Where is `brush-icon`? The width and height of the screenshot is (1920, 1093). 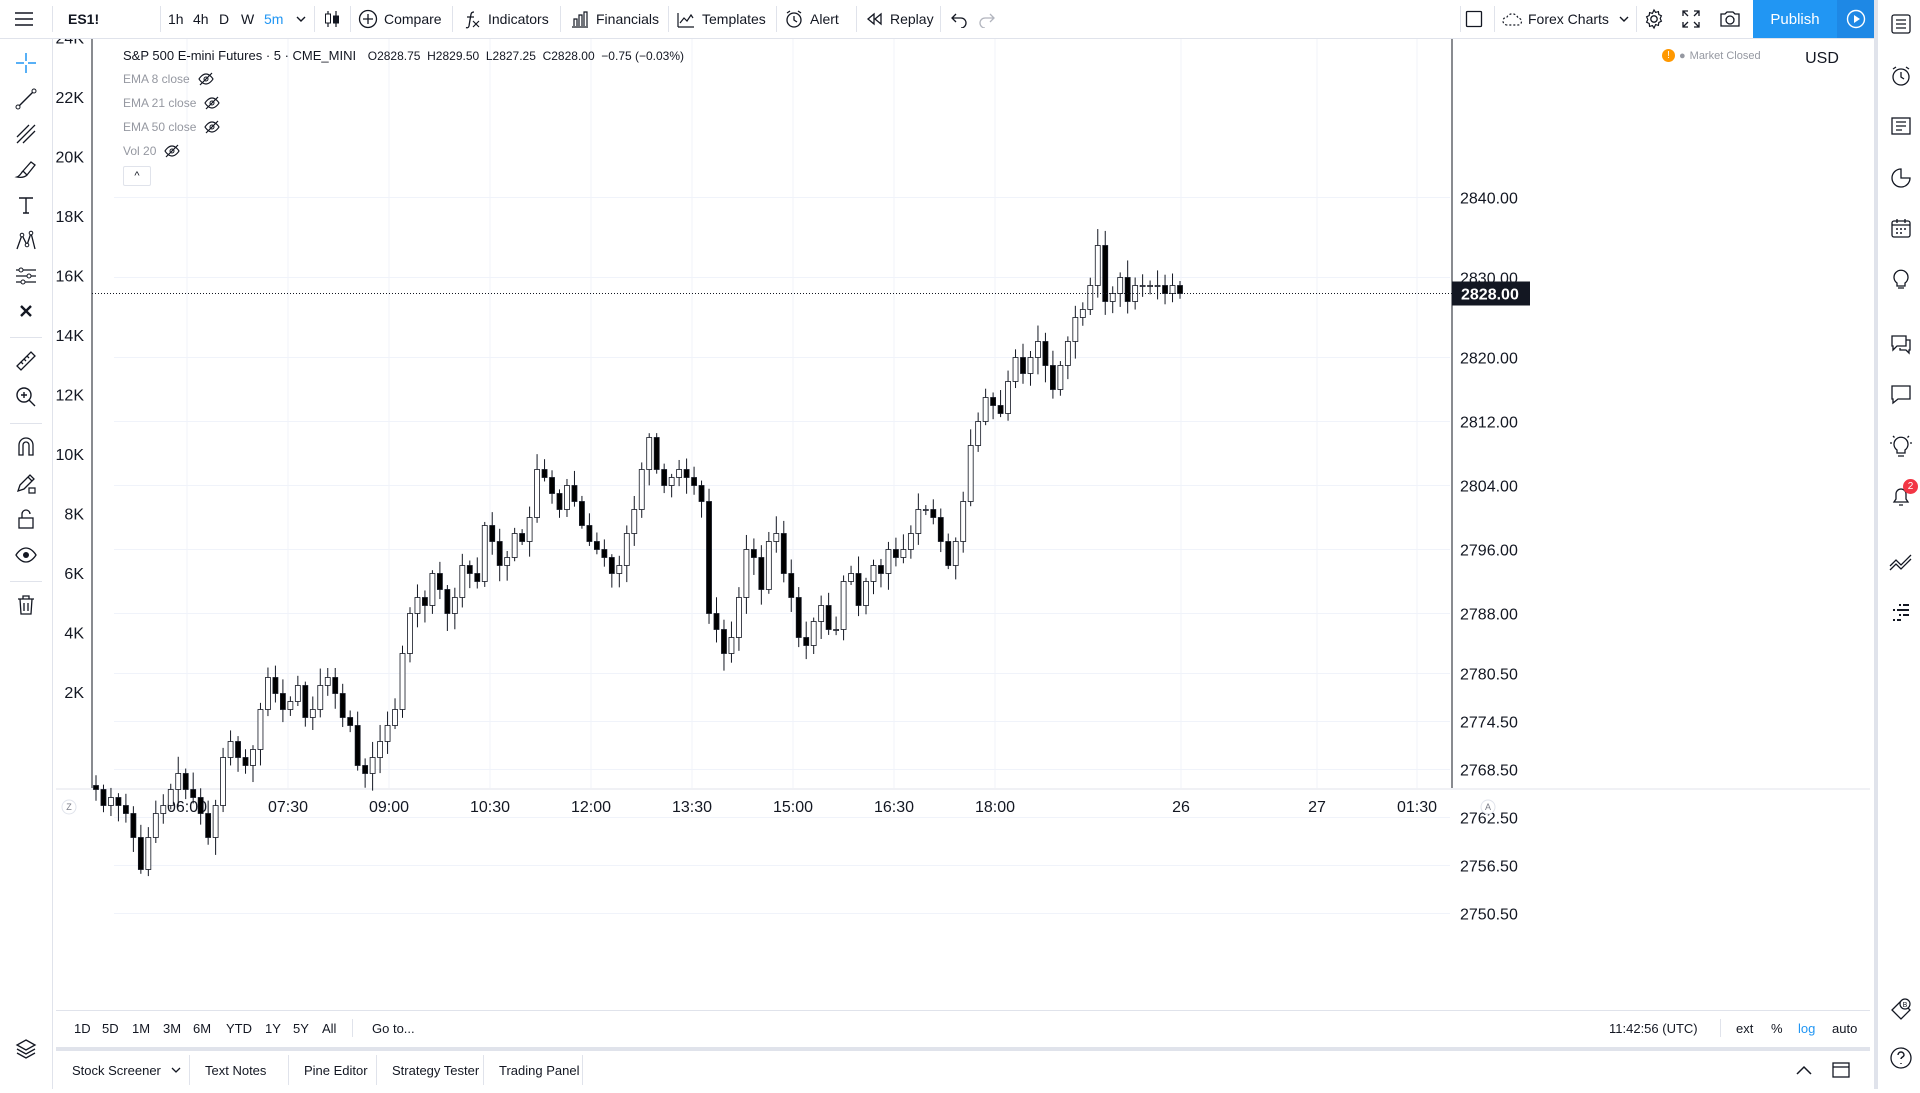 brush-icon is located at coordinates (26, 169).